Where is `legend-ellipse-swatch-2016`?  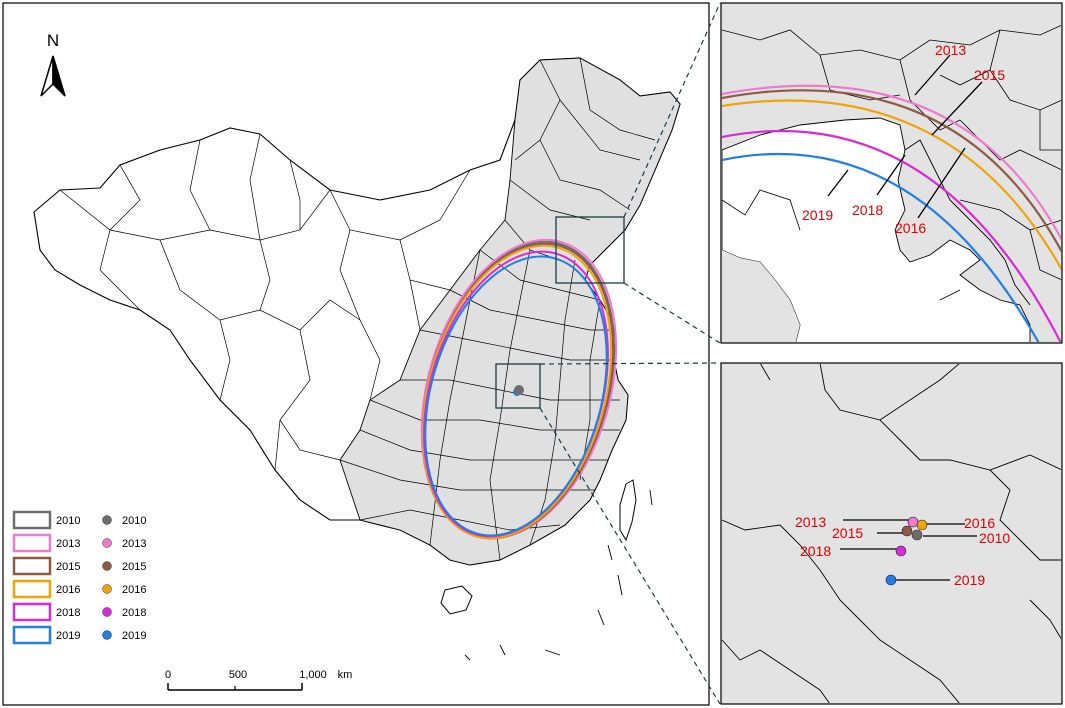
legend-ellipse-swatch-2016 is located at coordinates (32, 589).